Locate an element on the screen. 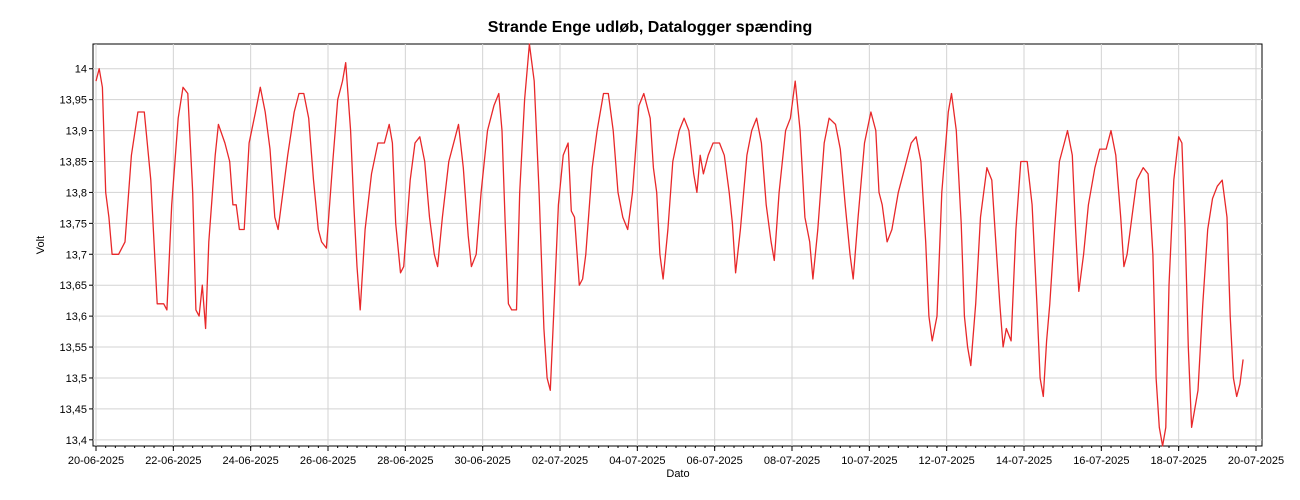  x-tick-label: 08-07-2025 is located at coordinates (792, 461).